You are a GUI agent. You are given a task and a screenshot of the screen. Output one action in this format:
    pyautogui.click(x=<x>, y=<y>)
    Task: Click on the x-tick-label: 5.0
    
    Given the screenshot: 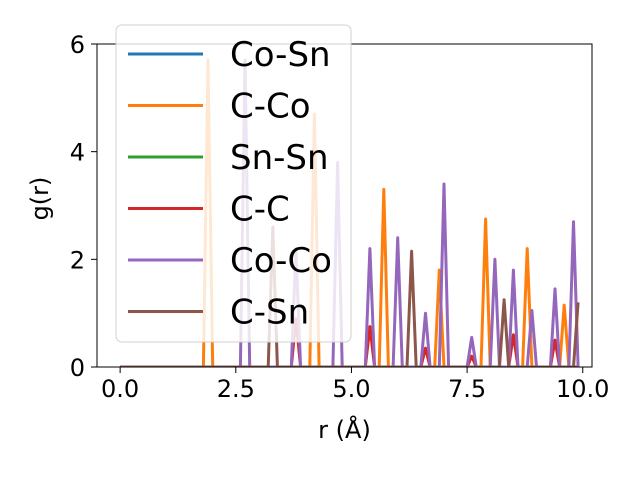 What is the action you would take?
    pyautogui.click(x=351, y=389)
    